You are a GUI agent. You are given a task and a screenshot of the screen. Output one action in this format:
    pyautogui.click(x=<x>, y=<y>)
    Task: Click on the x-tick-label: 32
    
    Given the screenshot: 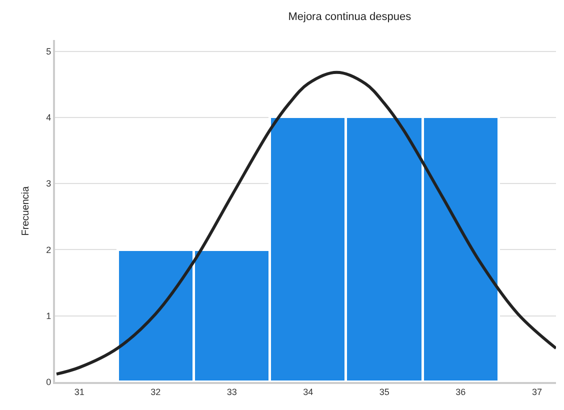 What is the action you would take?
    pyautogui.click(x=155, y=391)
    